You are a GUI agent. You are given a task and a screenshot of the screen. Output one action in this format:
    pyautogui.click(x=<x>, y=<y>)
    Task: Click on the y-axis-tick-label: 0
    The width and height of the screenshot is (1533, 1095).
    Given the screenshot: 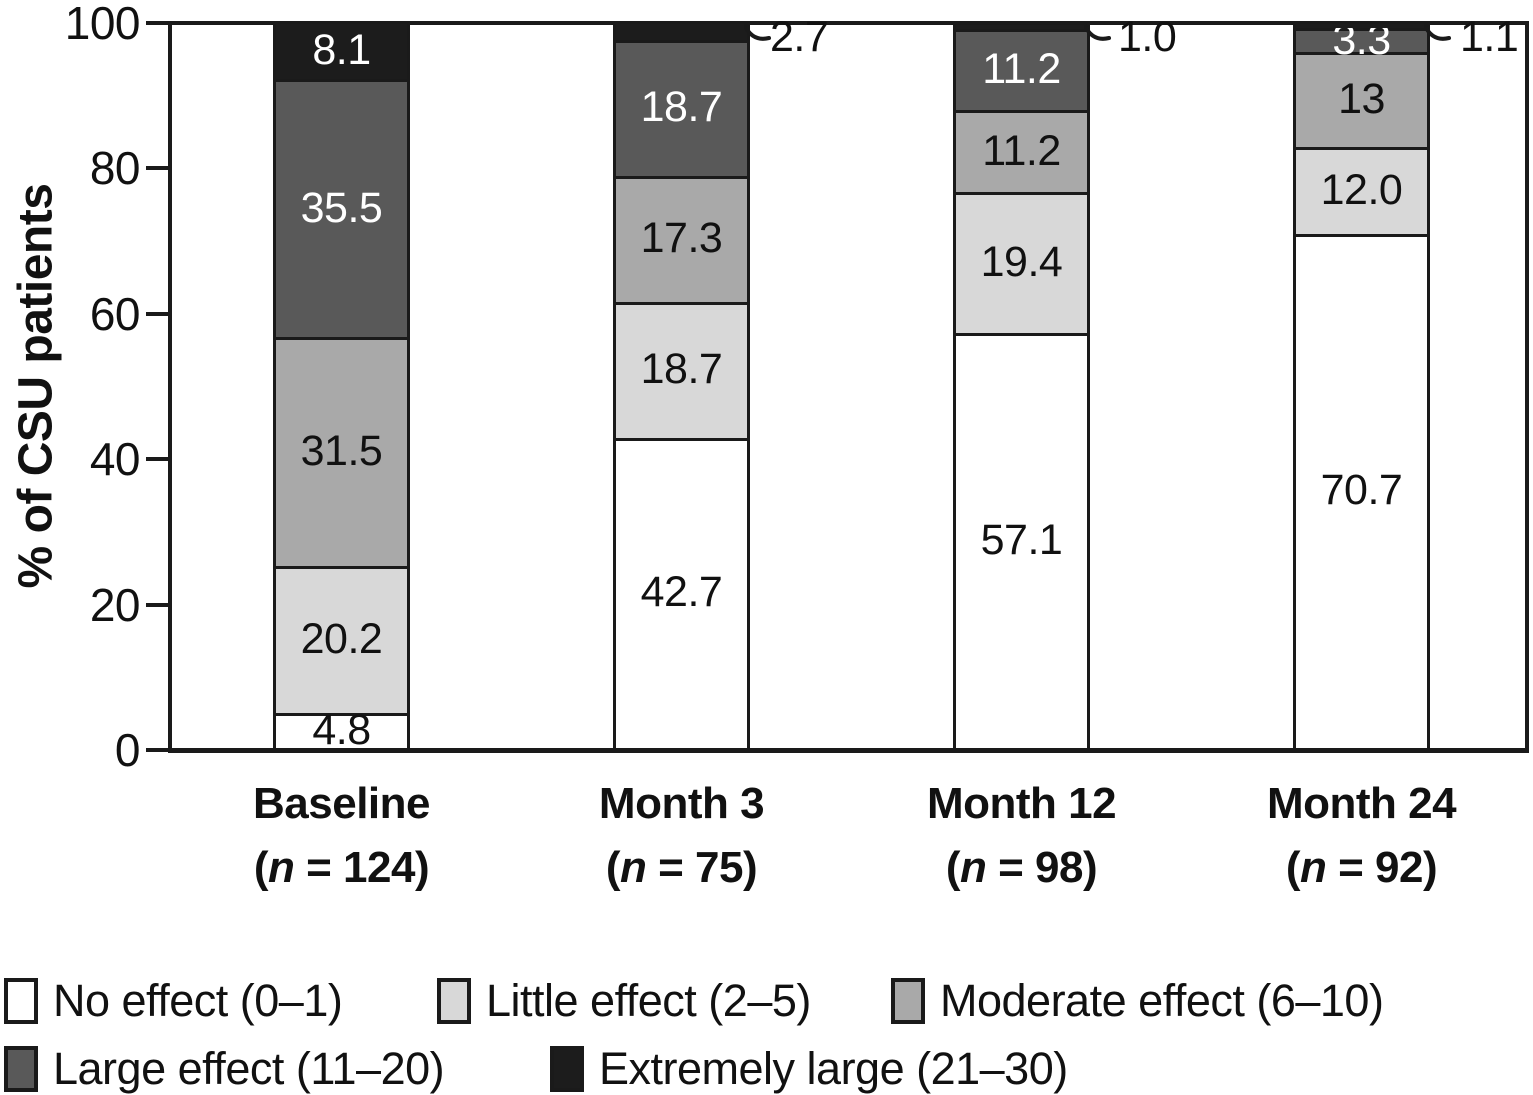 What is the action you would take?
    pyautogui.click(x=127, y=750)
    